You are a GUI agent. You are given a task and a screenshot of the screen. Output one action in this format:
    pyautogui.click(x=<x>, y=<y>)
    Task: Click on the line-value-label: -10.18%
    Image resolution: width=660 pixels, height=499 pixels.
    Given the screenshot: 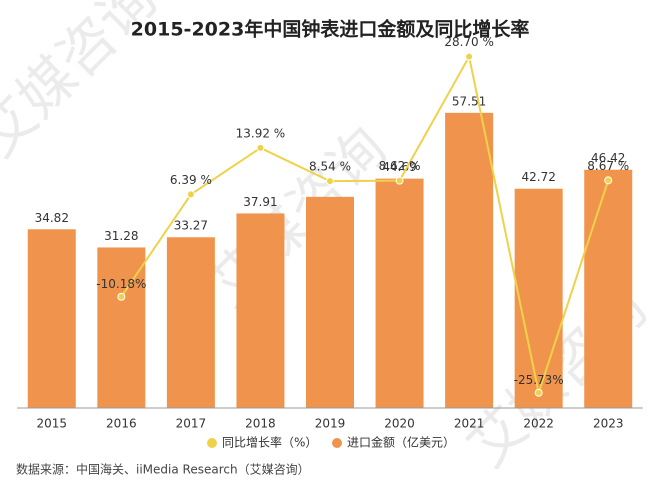 What is the action you would take?
    pyautogui.click(x=121, y=284)
    